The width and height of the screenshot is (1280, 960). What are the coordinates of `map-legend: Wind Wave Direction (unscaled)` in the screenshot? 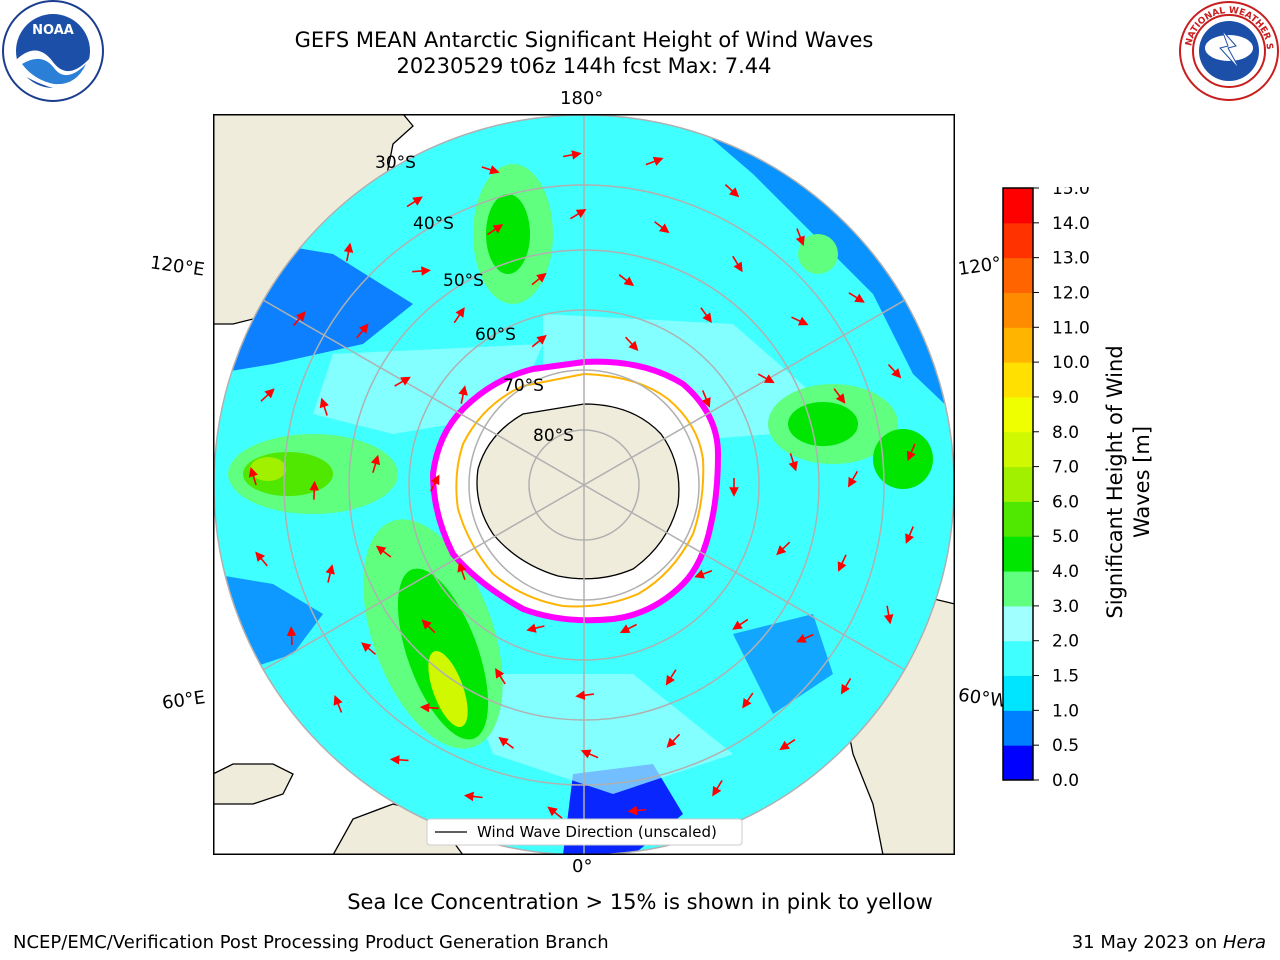 It's located at (584, 832).